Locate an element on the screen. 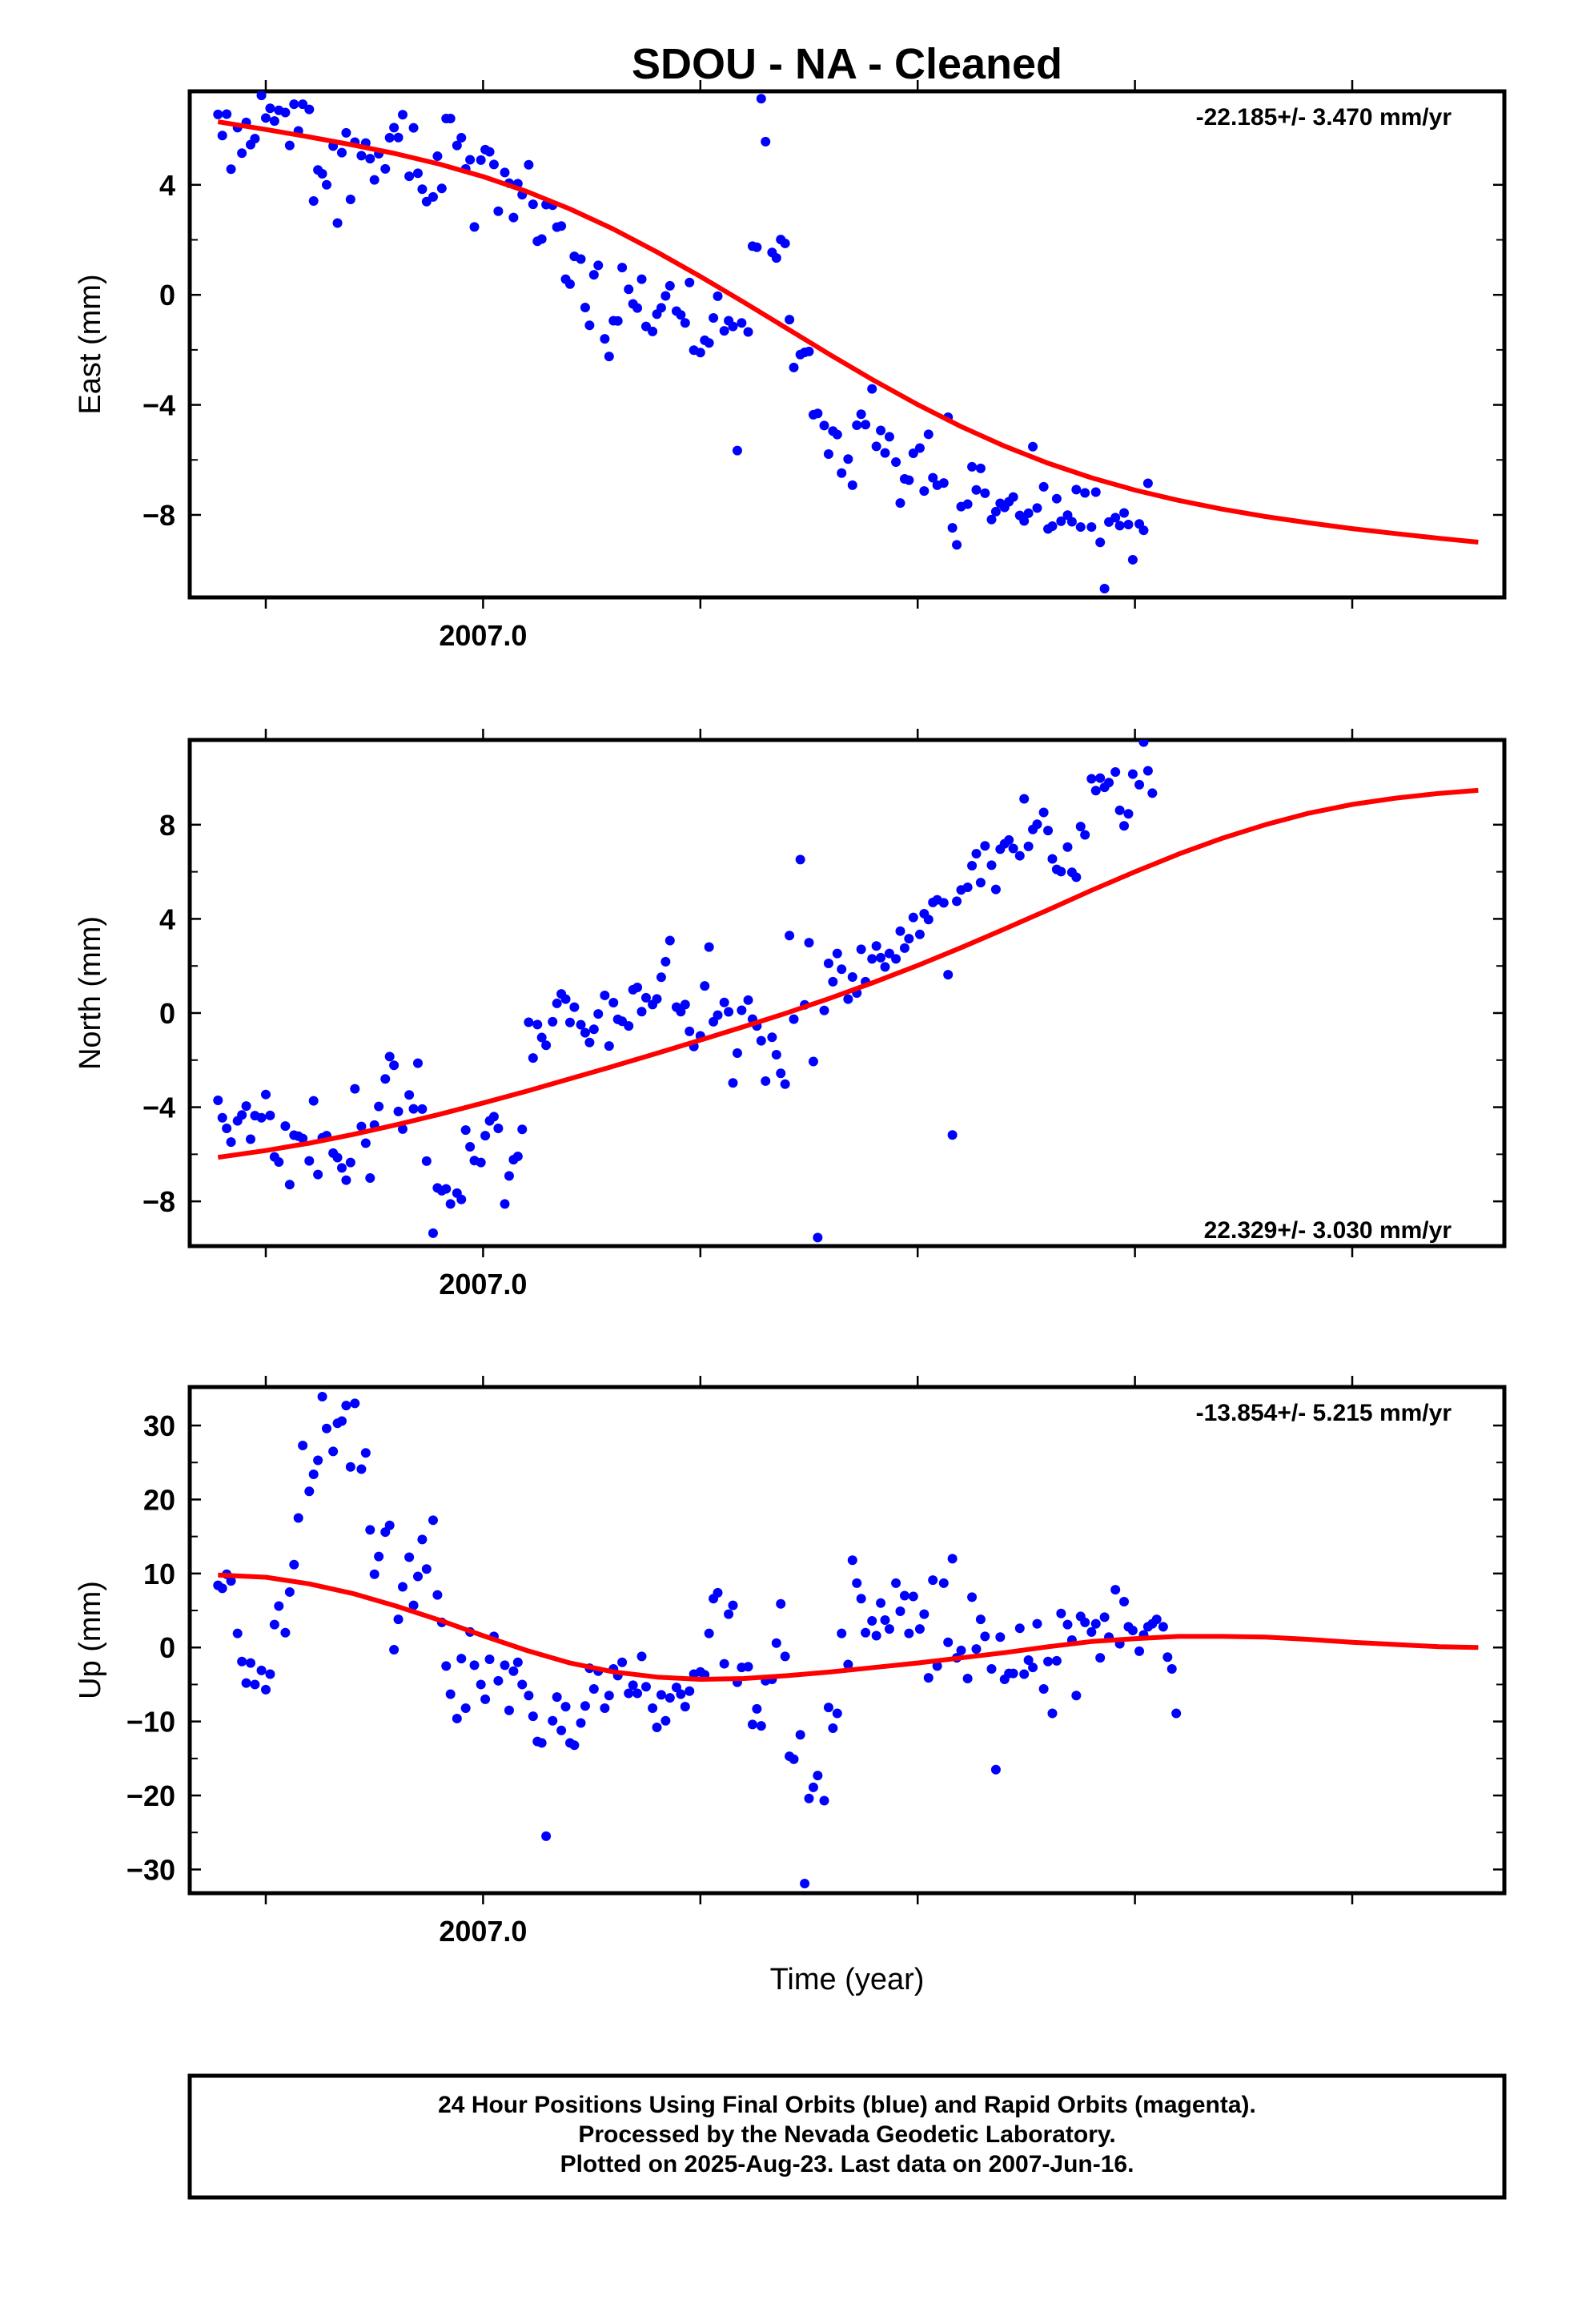 The height and width of the screenshot is (2324, 1582). east-rate-label: -22.185+/- 3.470 mm/yr is located at coordinates (1324, 118).